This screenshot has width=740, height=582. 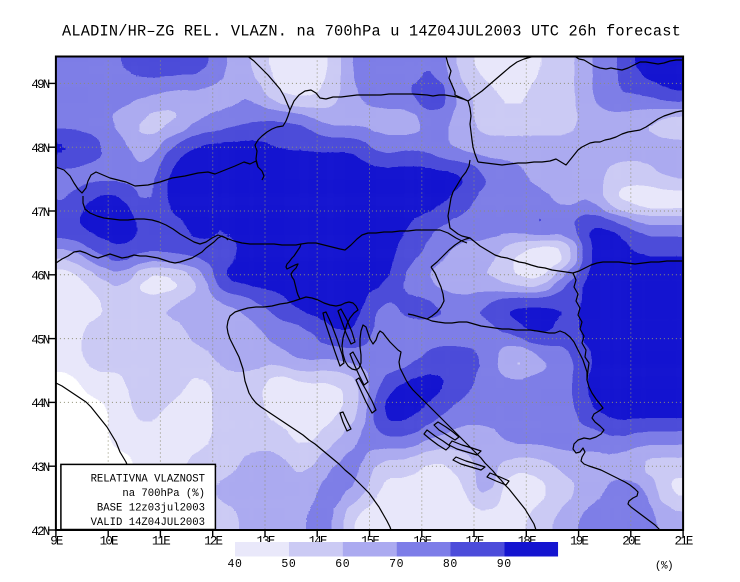 I want to click on svg-text: 21E, so click(x=684, y=542).